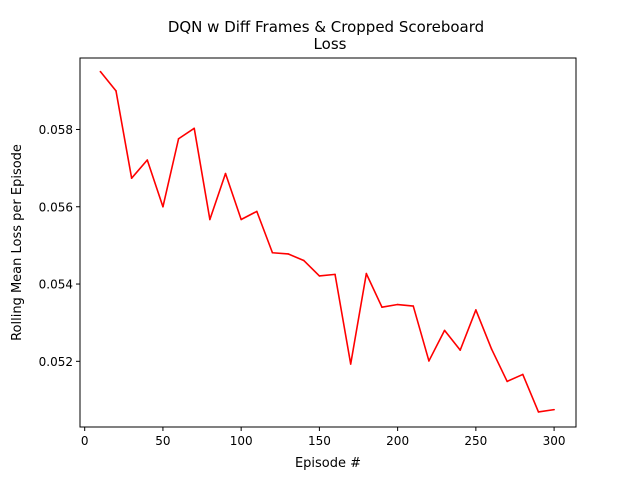 This screenshot has height=480, width=640. Describe the element at coordinates (56, 362) in the screenshot. I see `y-tick-label: 0.052` at that location.